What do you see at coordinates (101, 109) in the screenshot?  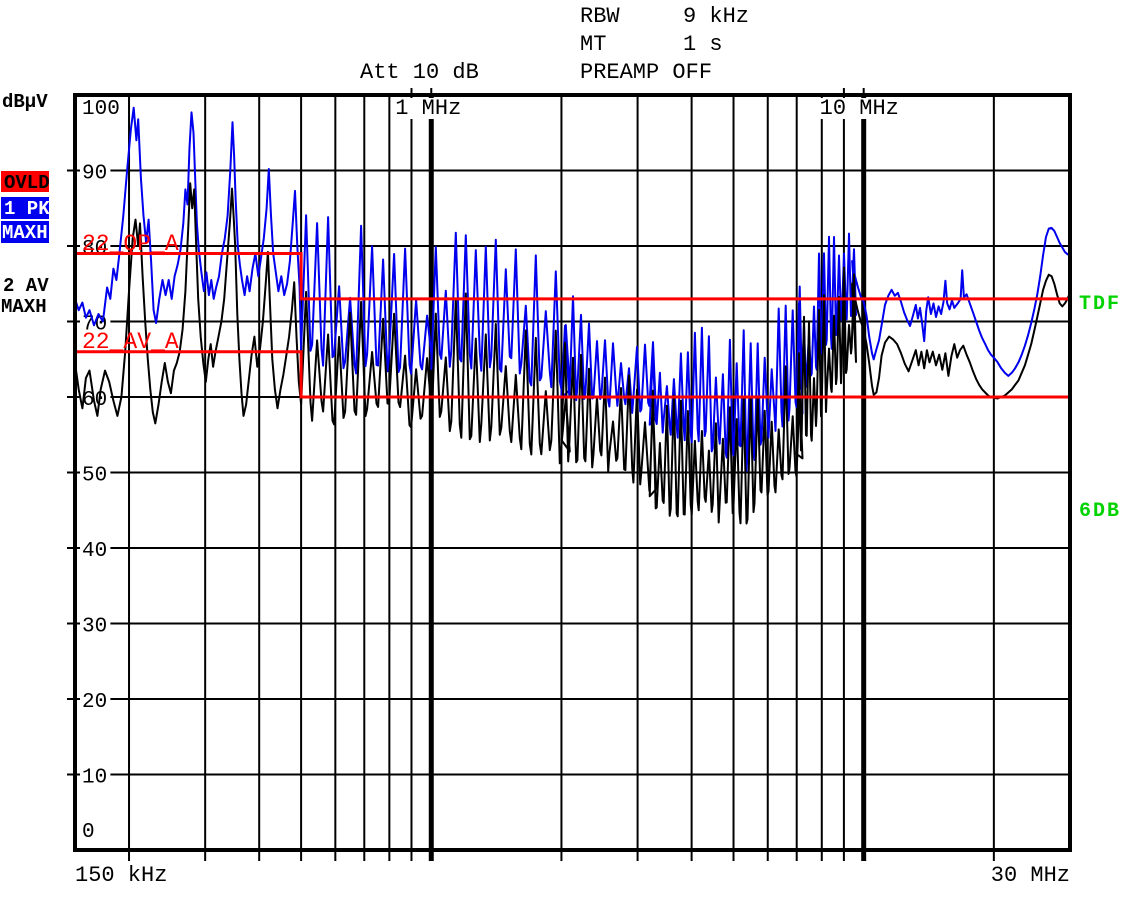 I see `y-tick-label: 100` at bounding box center [101, 109].